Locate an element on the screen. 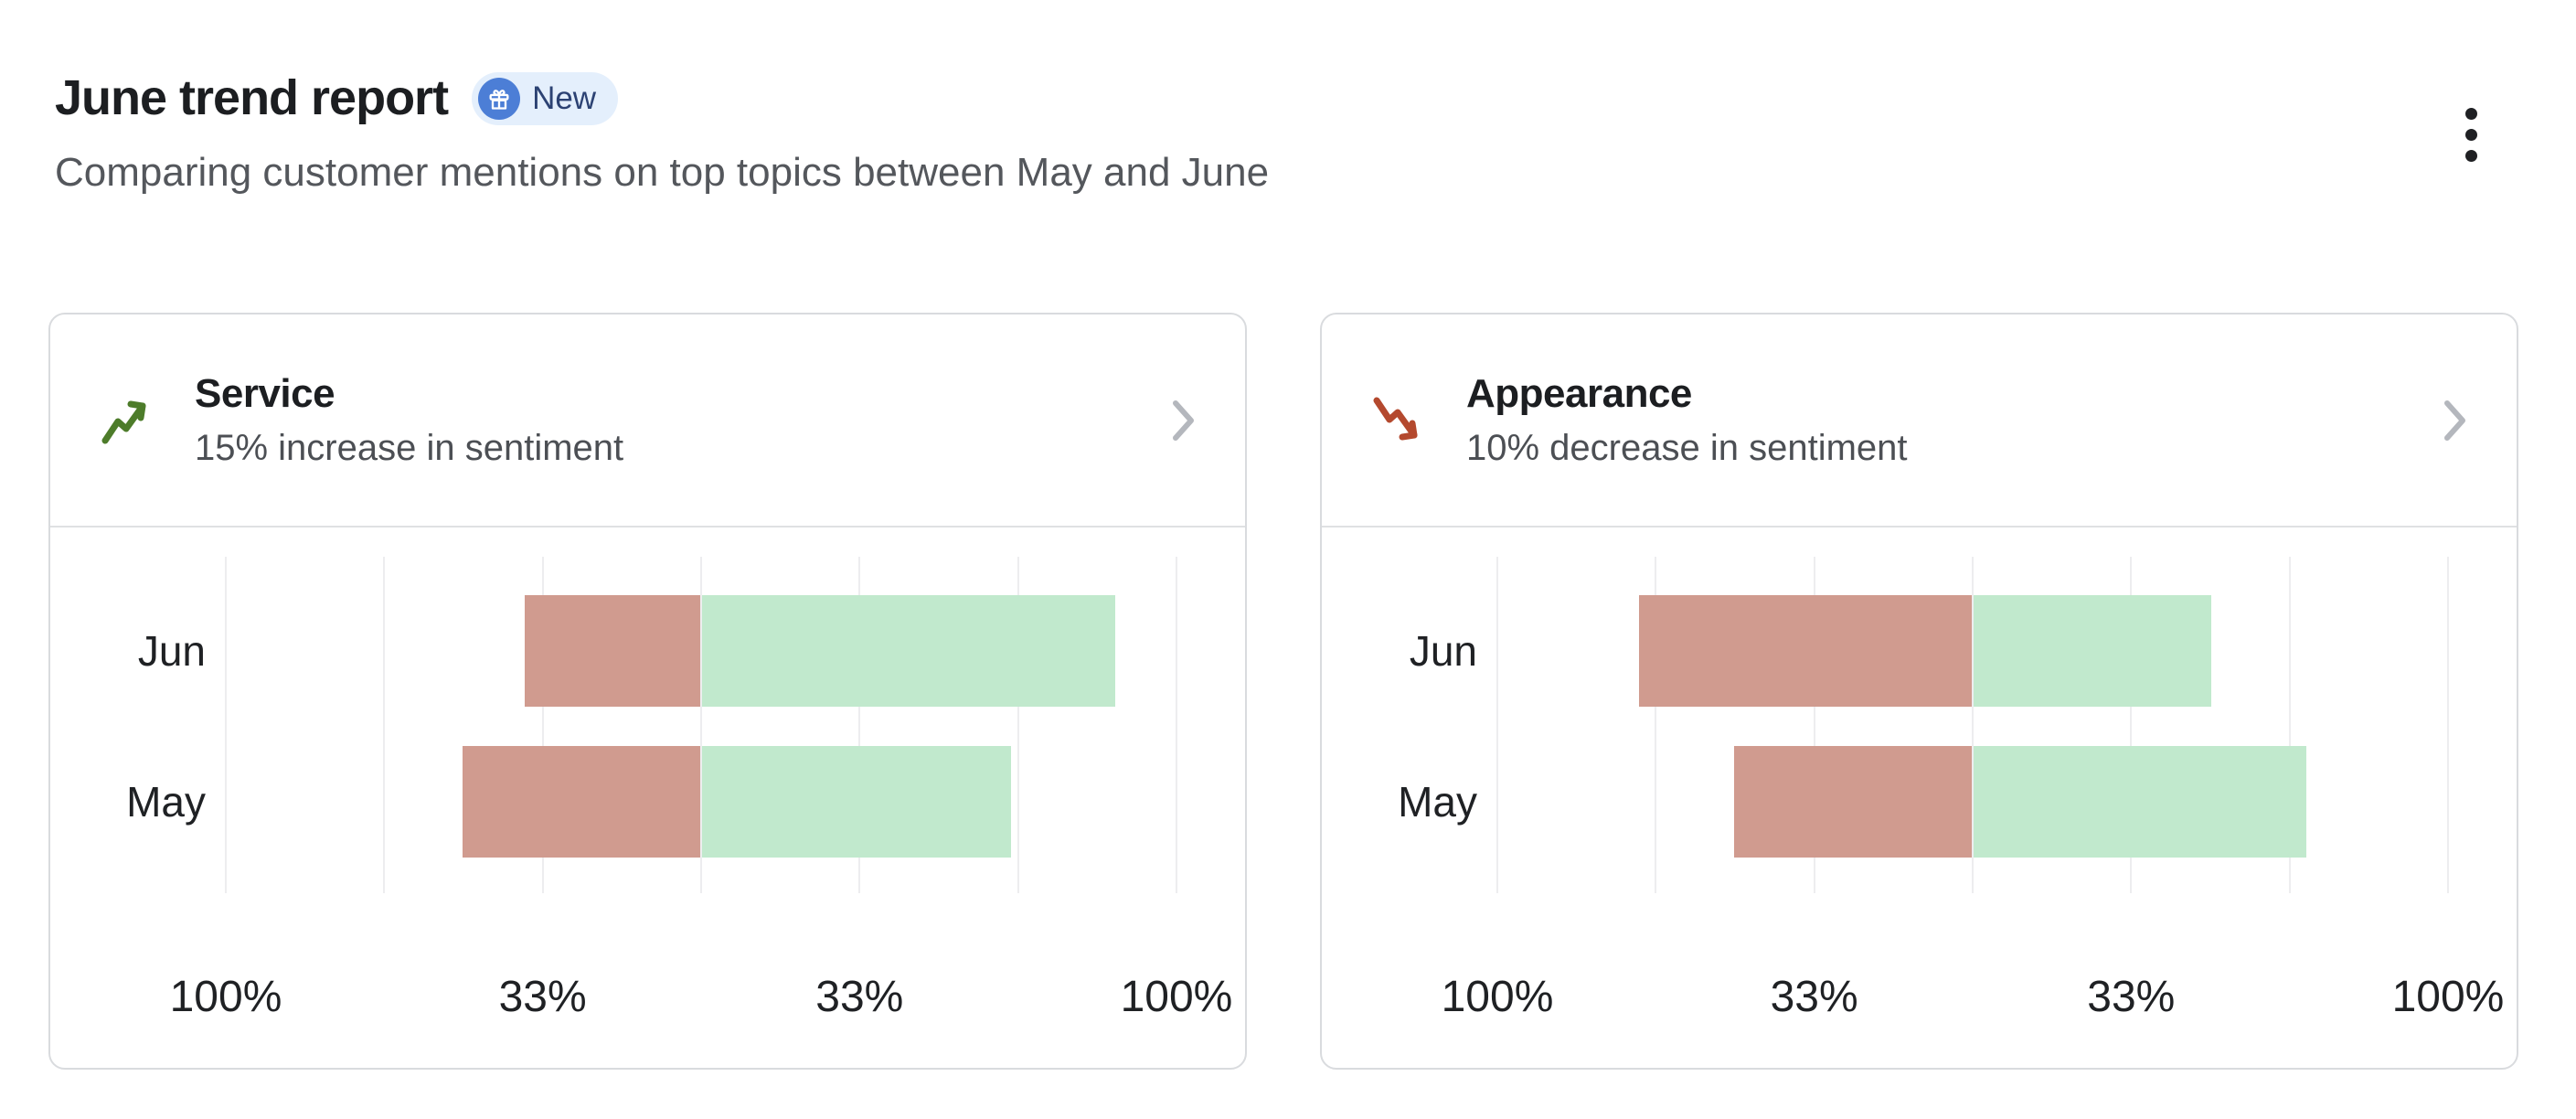 The height and width of the screenshot is (1119, 2576). card-summary: 15% increase in sentiment is located at coordinates (409, 447).